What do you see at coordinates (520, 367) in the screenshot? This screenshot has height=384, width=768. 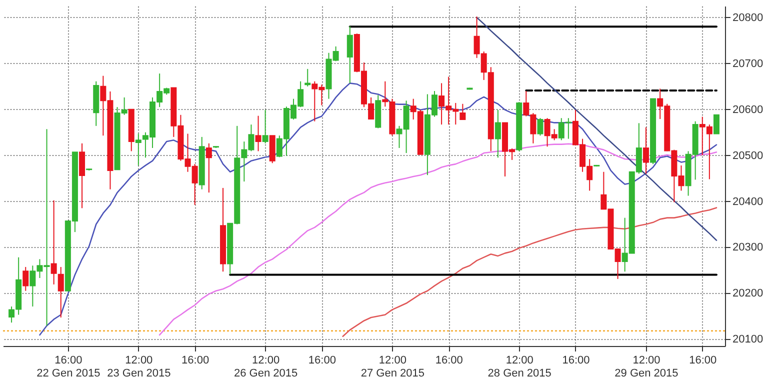 I see `x-tick-label: 12:00 28 Gen 2015` at bounding box center [520, 367].